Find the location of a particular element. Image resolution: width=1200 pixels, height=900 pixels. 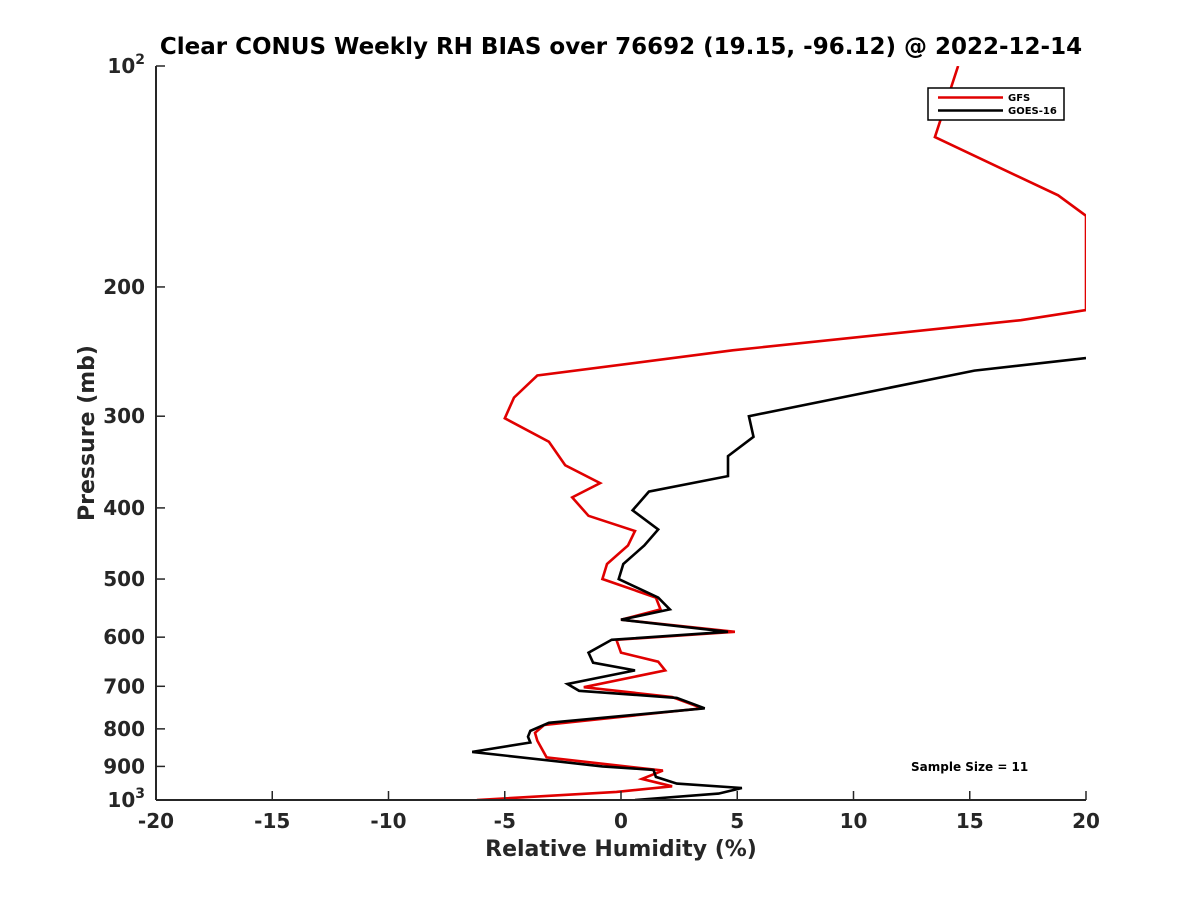

legend-box is located at coordinates (996, 104).